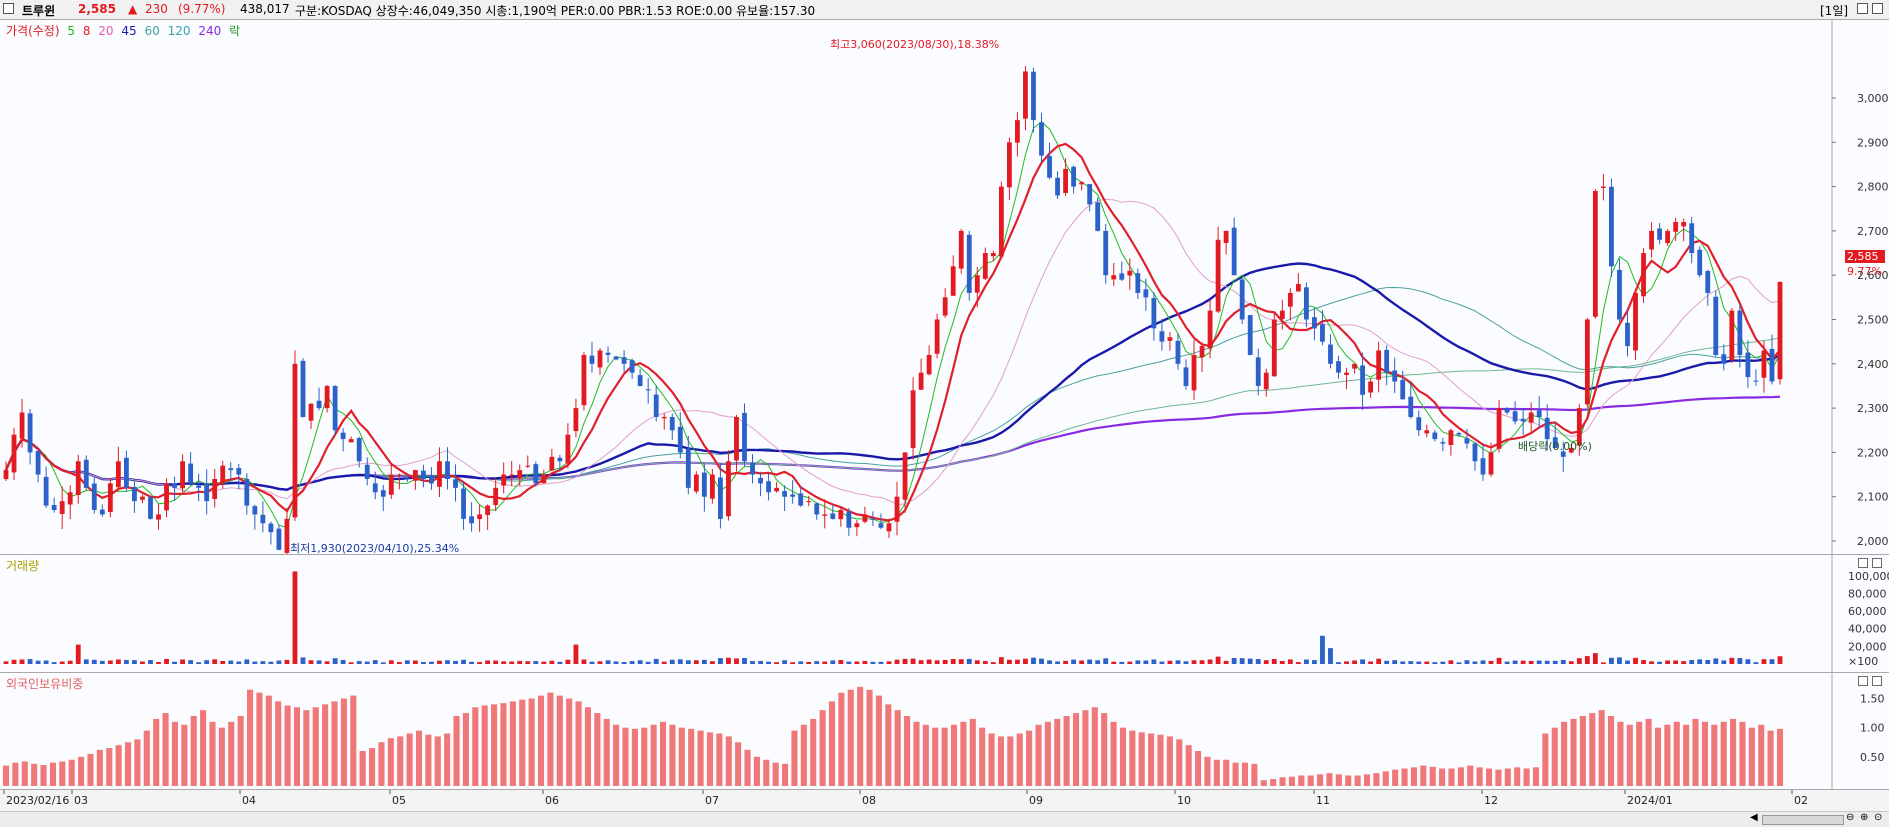  What do you see at coordinates (1862, 8) in the screenshot?
I see `maximize-icon` at bounding box center [1862, 8].